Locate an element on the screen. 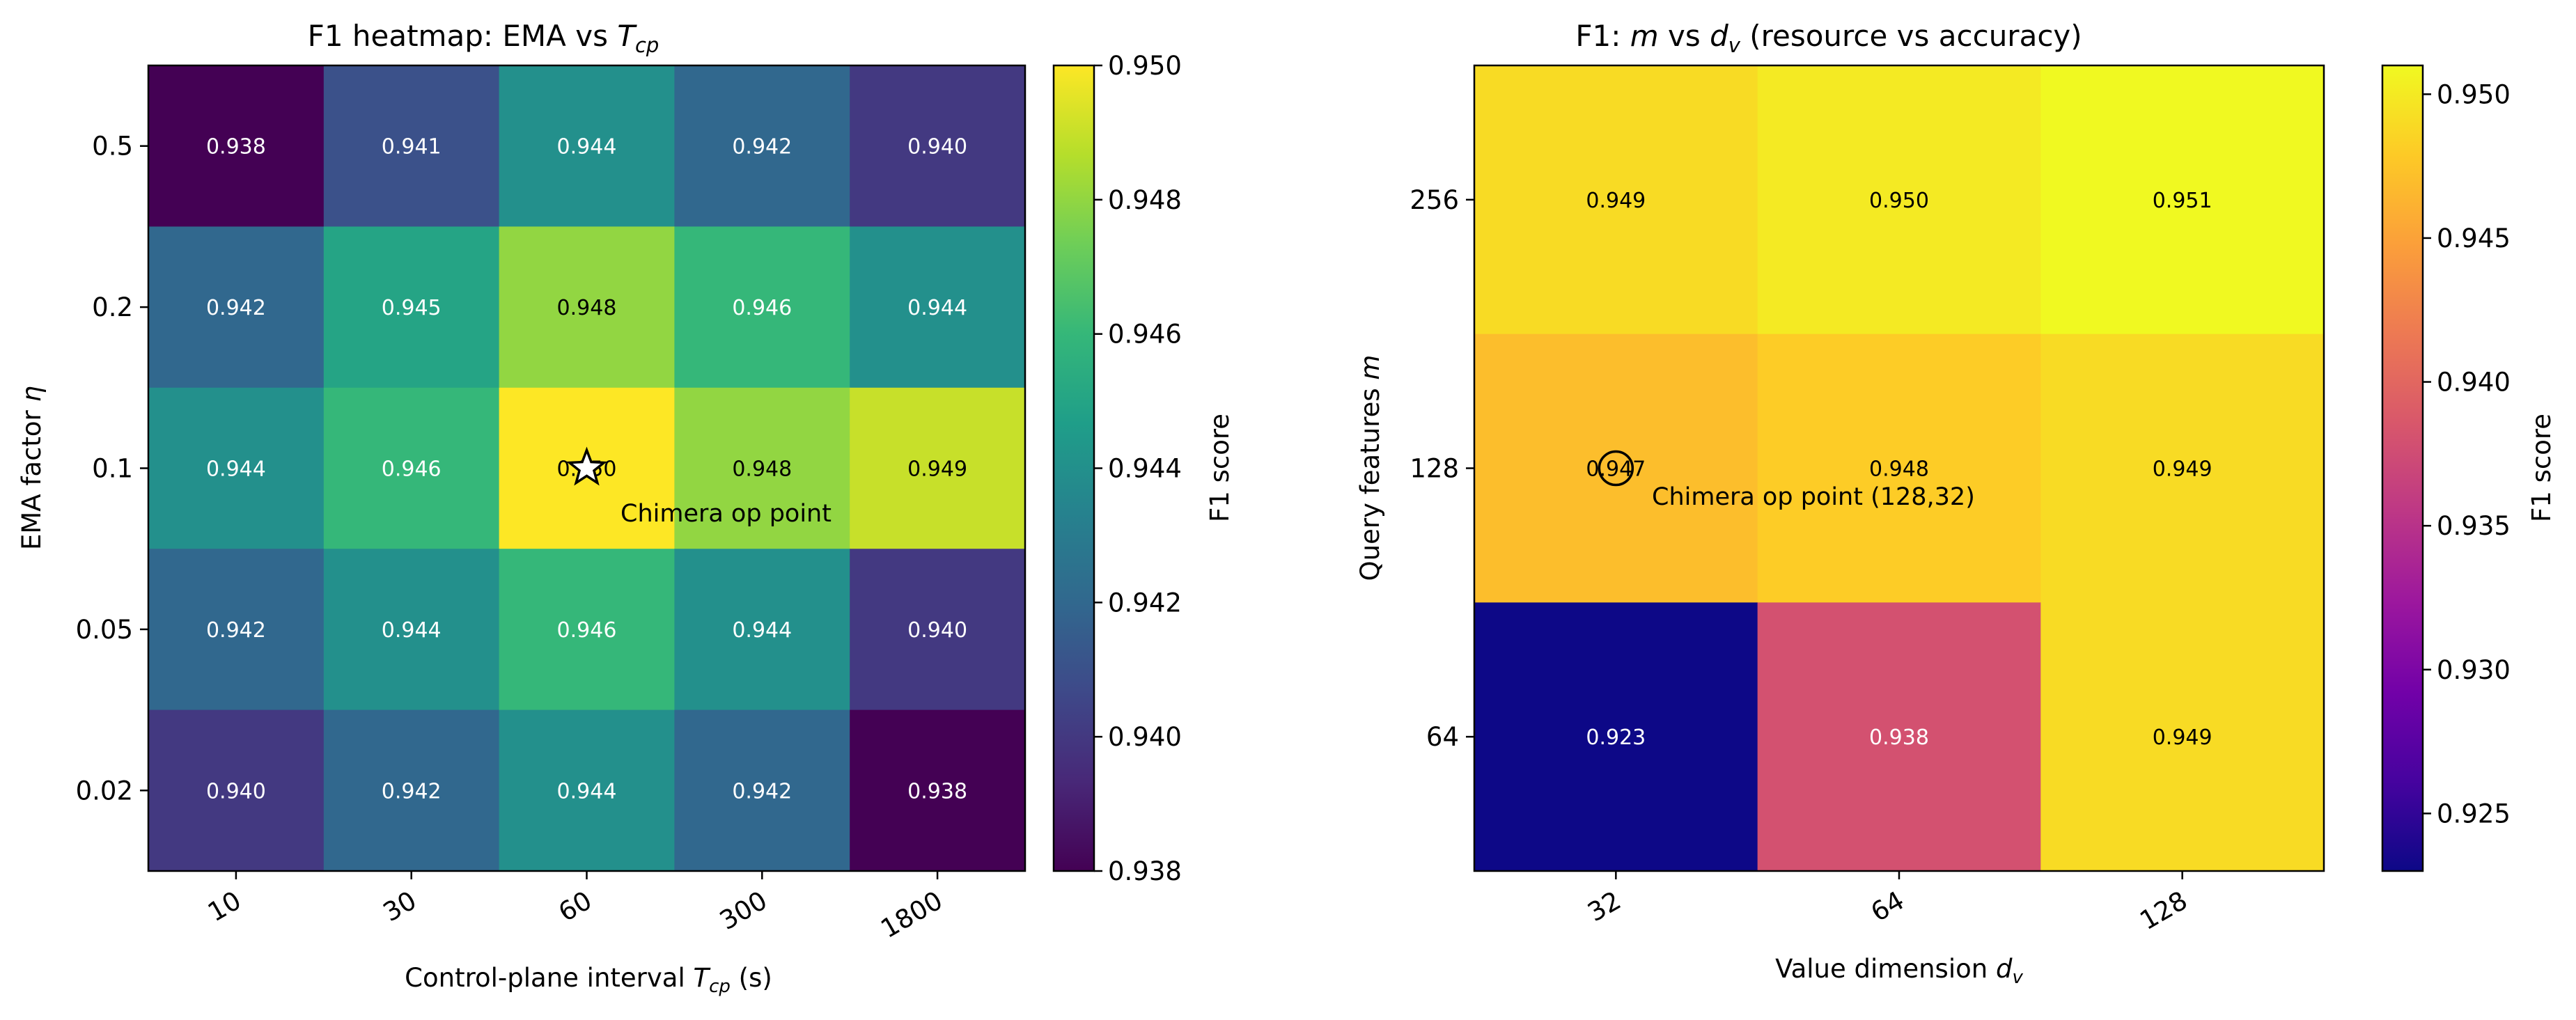 The image size is (2576, 1020). colorbar-gradient is located at coordinates (2402, 468).